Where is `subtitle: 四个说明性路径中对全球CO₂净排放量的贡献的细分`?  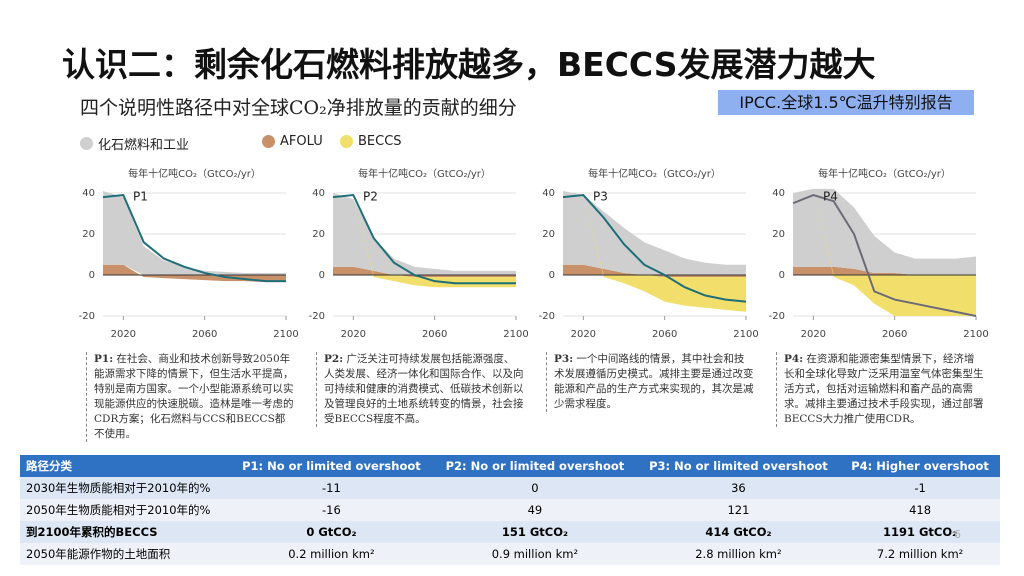 subtitle: 四个说明性路径中对全球CO₂净排放量的贡献的细分 is located at coordinates (298, 108).